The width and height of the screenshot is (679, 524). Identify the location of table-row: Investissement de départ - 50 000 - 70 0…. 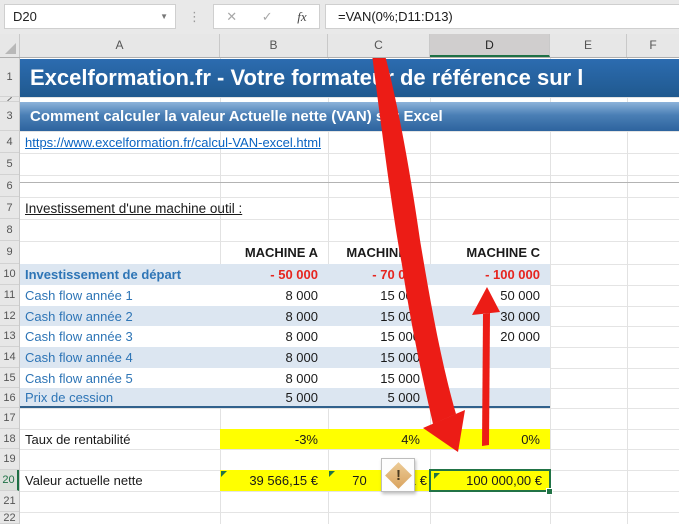
(285, 274).